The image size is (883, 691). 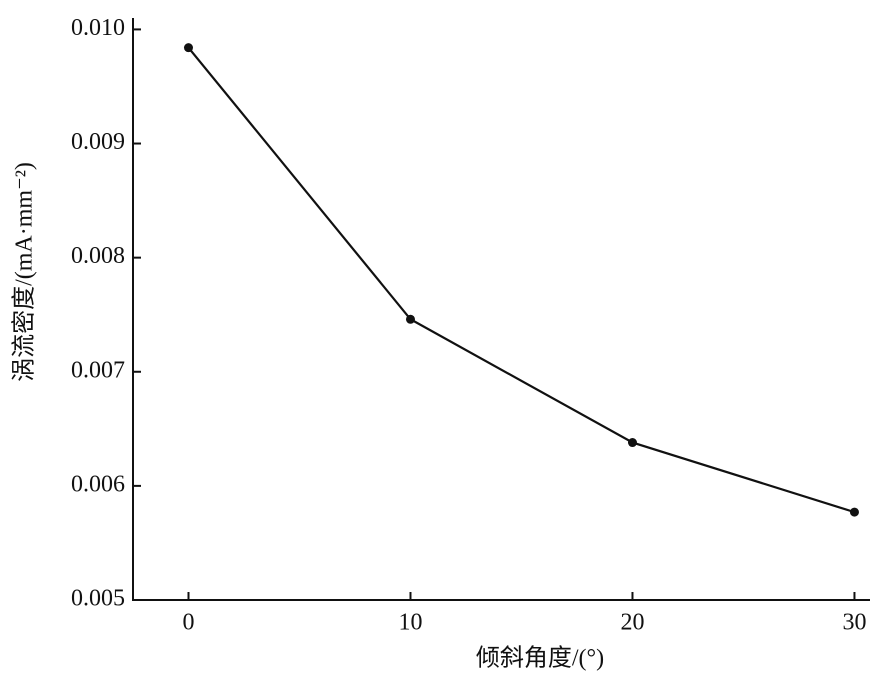 What do you see at coordinates (98, 28) in the screenshot?
I see `y-tick-label: 0.010` at bounding box center [98, 28].